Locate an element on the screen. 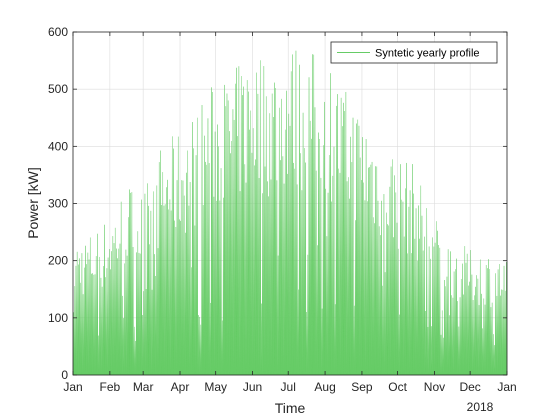  legend: Syntetic yearly profile is located at coordinates (414, 52).